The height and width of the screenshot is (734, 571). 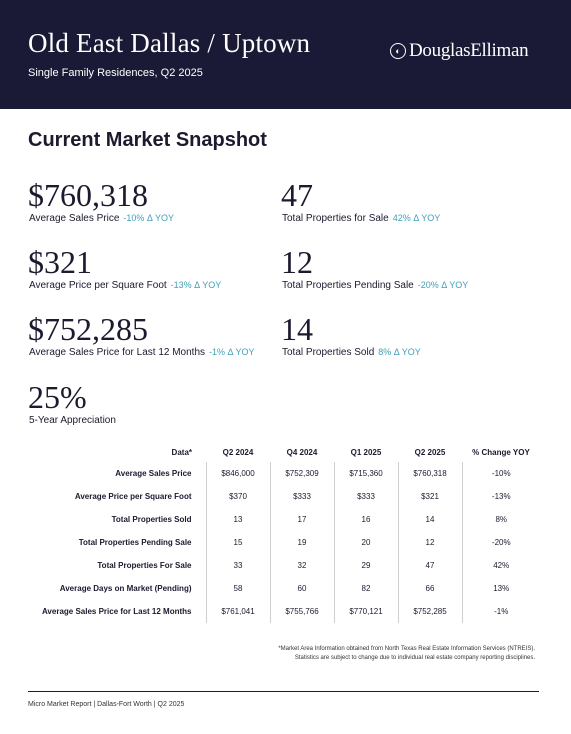 What do you see at coordinates (237, 588) in the screenshot?
I see `table-cell: 58` at bounding box center [237, 588].